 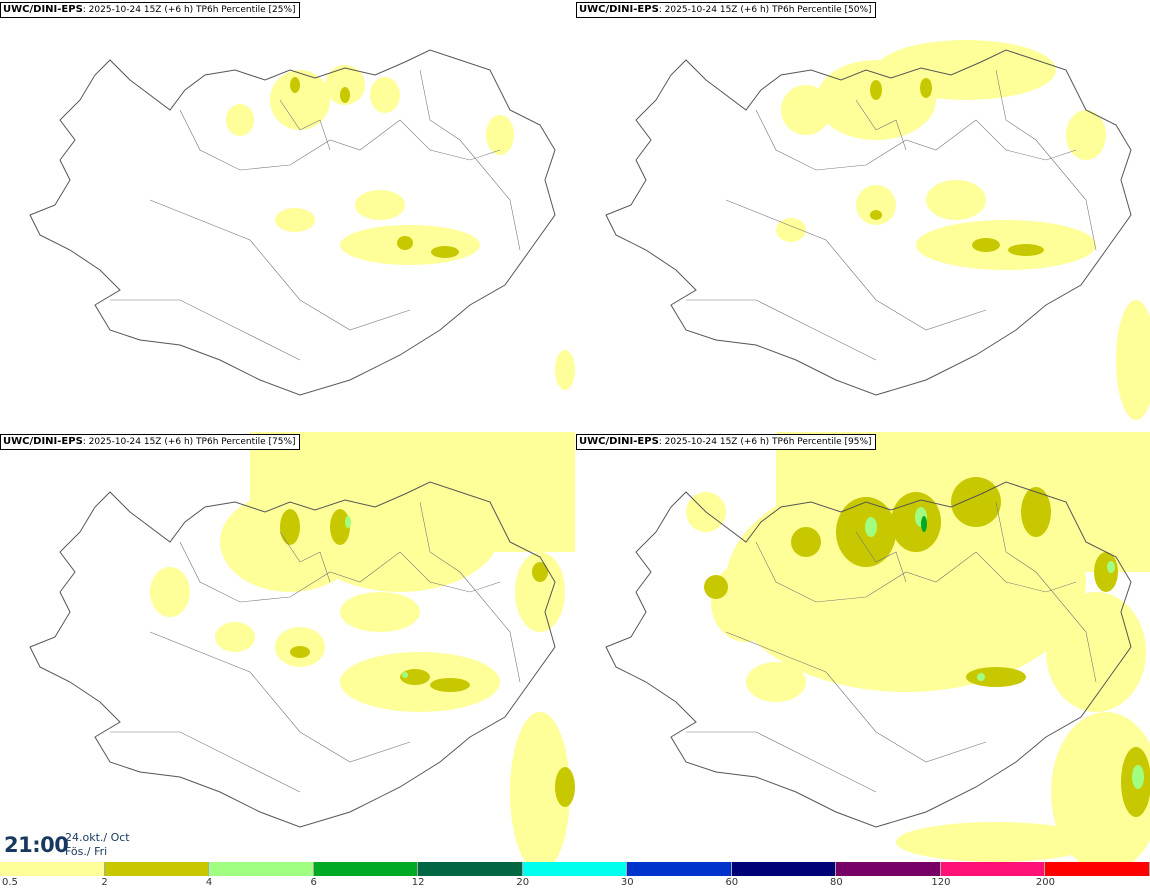 I want to click on legend-label: 6, so click(x=313, y=882).